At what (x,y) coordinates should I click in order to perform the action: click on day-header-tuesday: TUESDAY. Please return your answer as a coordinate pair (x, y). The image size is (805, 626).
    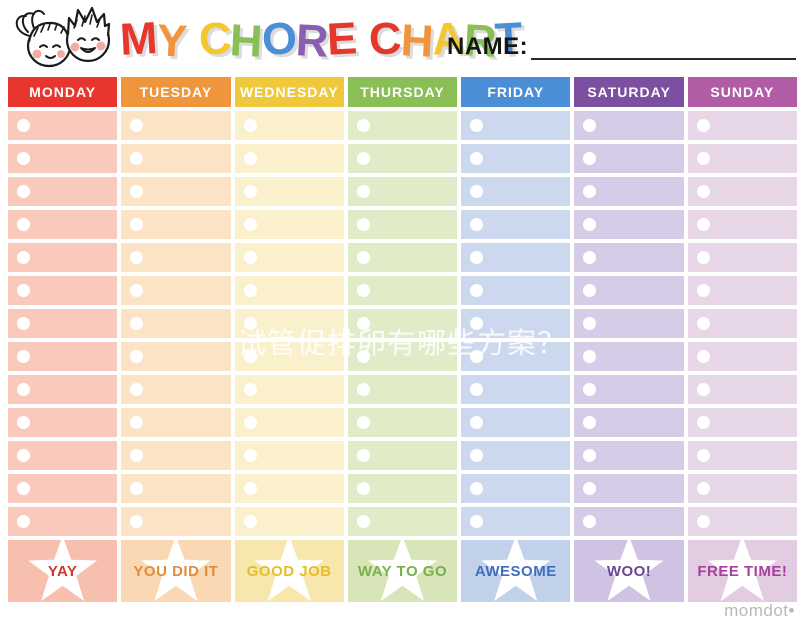
    Looking at the image, I should click on (176, 92).